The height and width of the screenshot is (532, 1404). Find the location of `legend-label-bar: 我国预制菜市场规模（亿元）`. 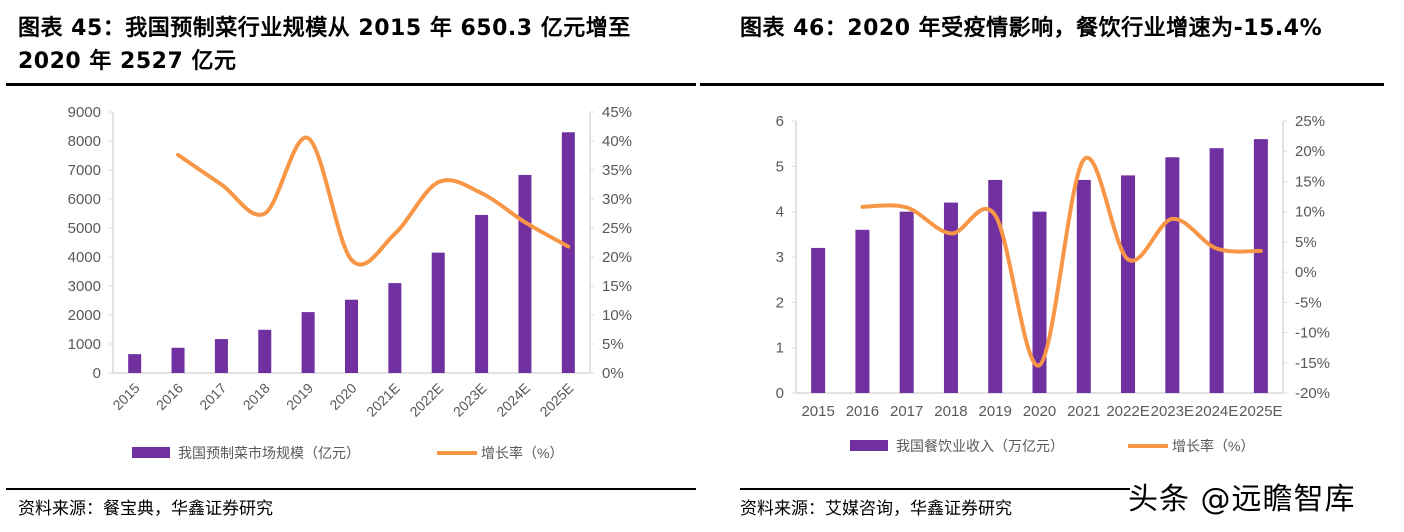

legend-label-bar: 我国预制菜市场规模（亿元） is located at coordinates (269, 453).